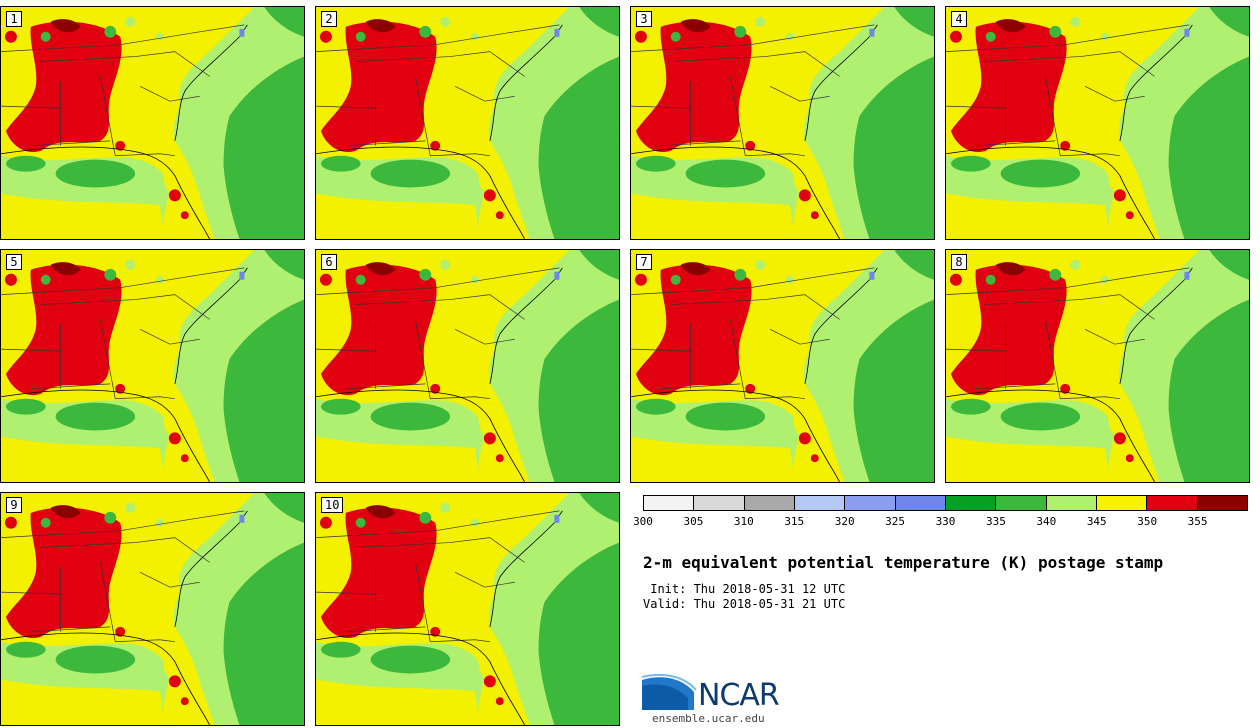 The height and width of the screenshot is (728, 1260). What do you see at coordinates (693, 521) in the screenshot?
I see `colorbar-tick-label: 305` at bounding box center [693, 521].